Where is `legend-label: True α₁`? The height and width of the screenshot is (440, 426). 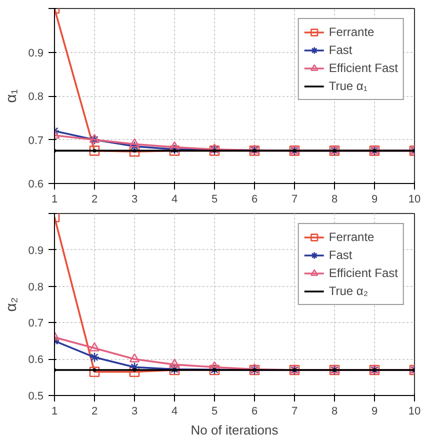 legend-label: True α₁ is located at coordinates (348, 86).